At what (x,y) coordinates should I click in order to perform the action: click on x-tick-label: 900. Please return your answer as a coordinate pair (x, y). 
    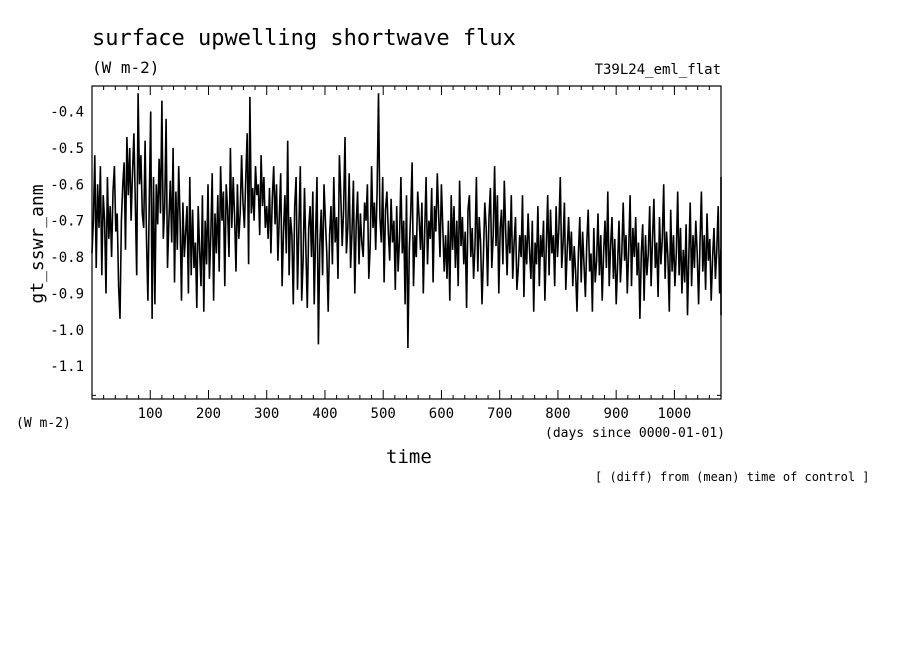
    Looking at the image, I should click on (616, 414).